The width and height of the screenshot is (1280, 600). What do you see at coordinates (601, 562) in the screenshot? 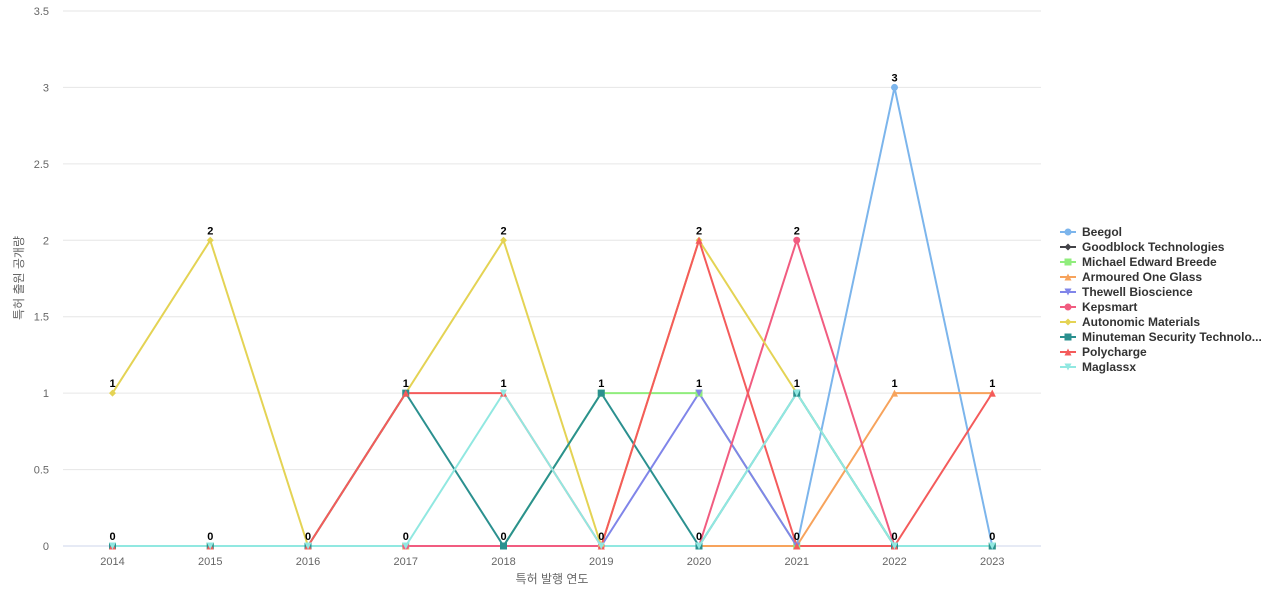
I see `x-tick-label: 2019` at bounding box center [601, 562].